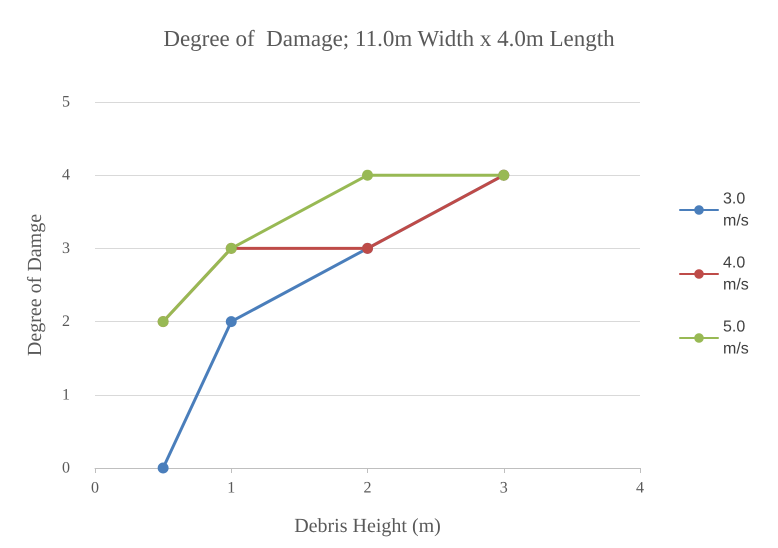 The height and width of the screenshot is (548, 778). What do you see at coordinates (736, 338) in the screenshot?
I see `legend-label: 5.0 m/s` at bounding box center [736, 338].